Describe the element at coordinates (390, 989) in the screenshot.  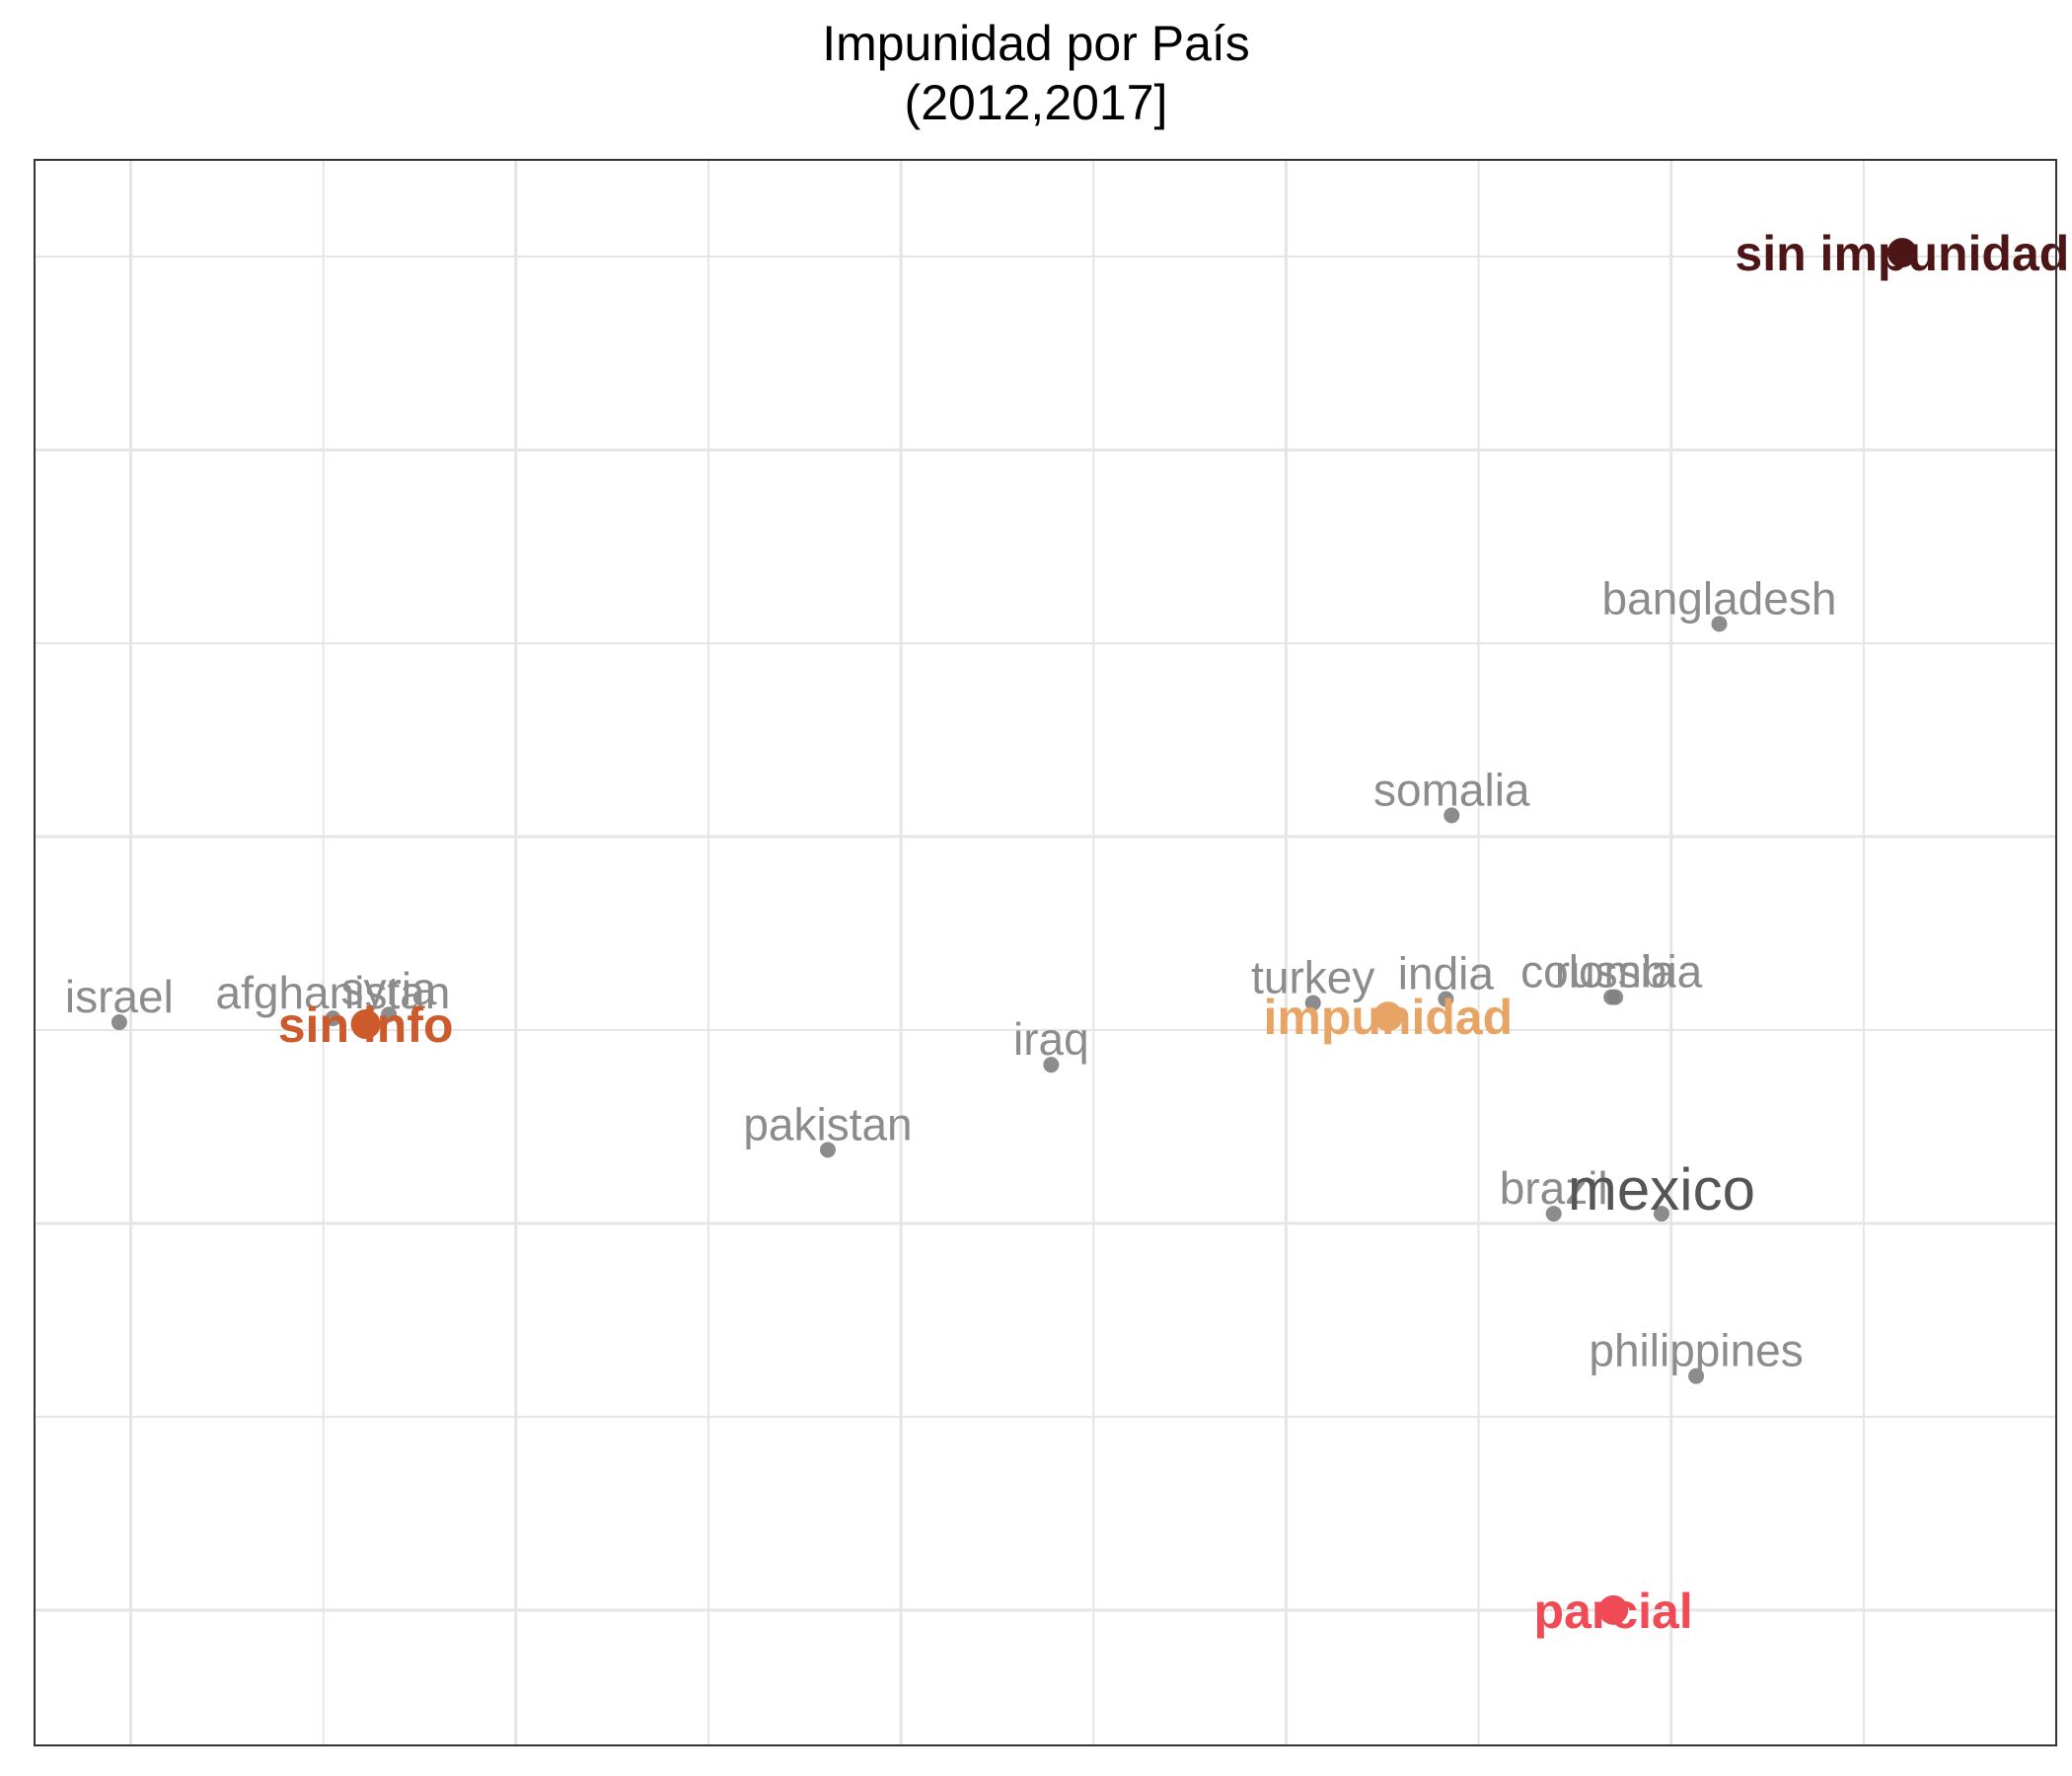
I see `country-label-syria: syria` at that location.